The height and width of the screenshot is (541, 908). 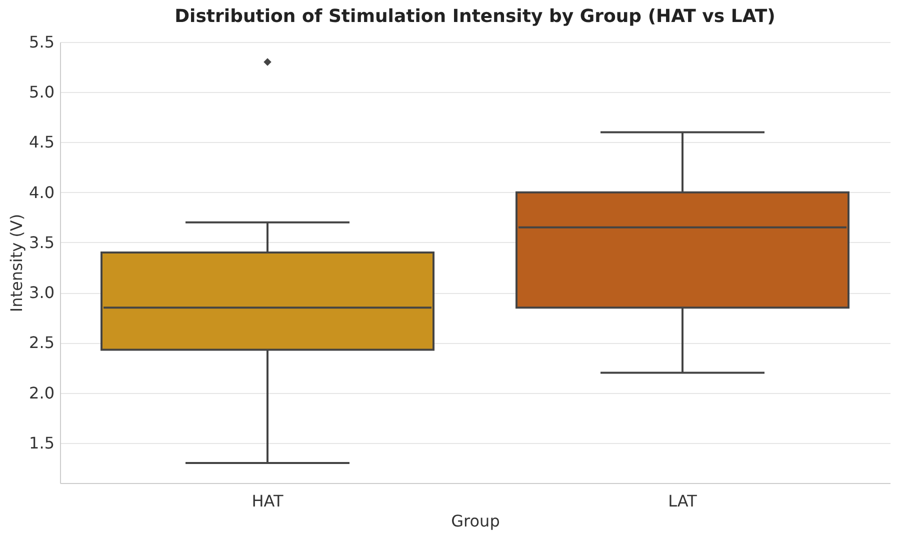 I want to click on x-tick-label: HAT, so click(x=268, y=501).